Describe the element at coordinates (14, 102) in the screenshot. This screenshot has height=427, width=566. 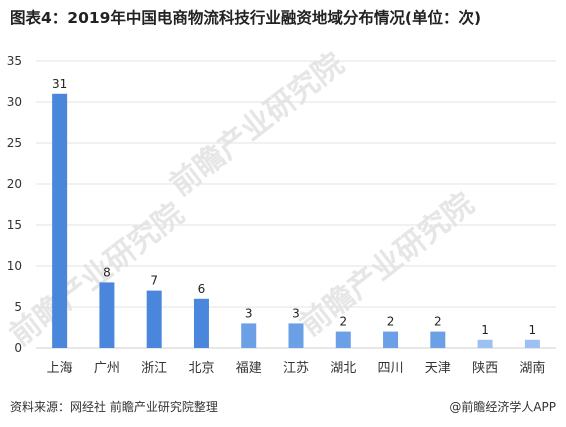
I see `y-tick-label: 30` at that location.